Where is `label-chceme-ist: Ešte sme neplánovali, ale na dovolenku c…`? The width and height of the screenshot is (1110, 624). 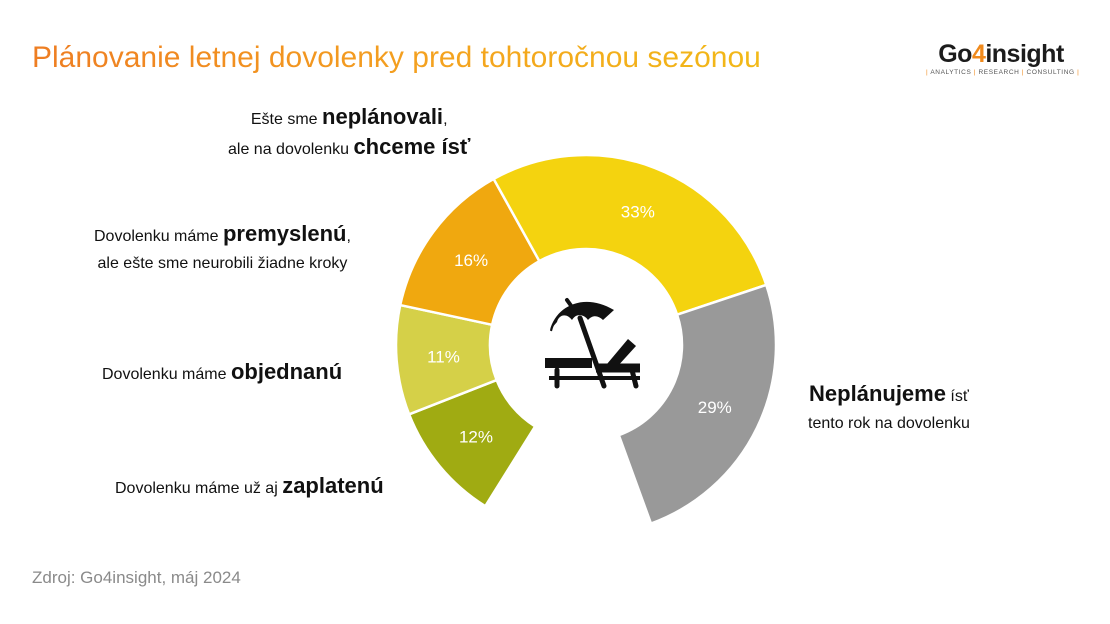 label-chceme-ist: Ešte sme neplánovali, ale na dovolenku c… is located at coordinates (349, 131).